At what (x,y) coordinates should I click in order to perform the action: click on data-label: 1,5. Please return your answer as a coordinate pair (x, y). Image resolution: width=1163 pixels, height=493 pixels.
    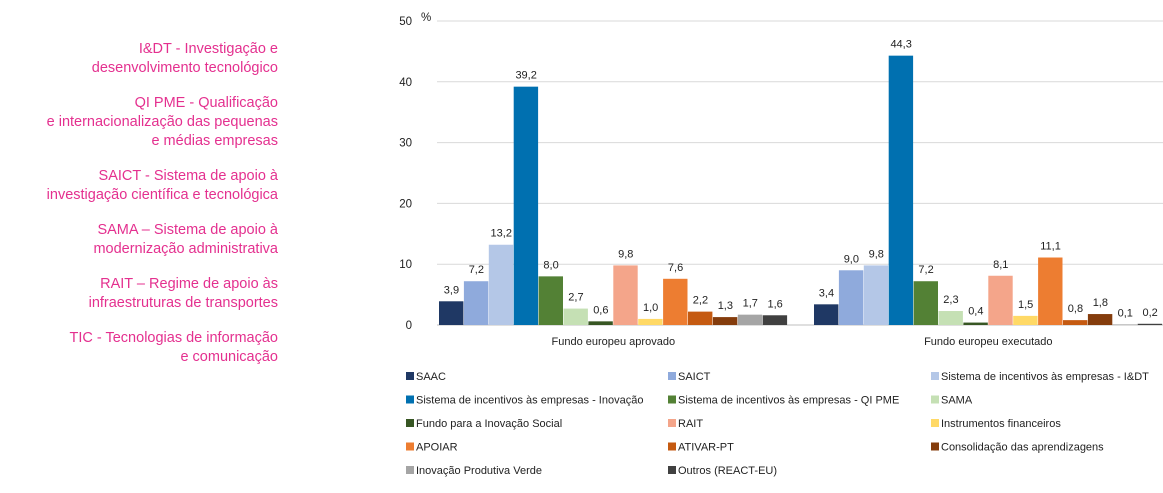
    Looking at the image, I should click on (1025, 305).